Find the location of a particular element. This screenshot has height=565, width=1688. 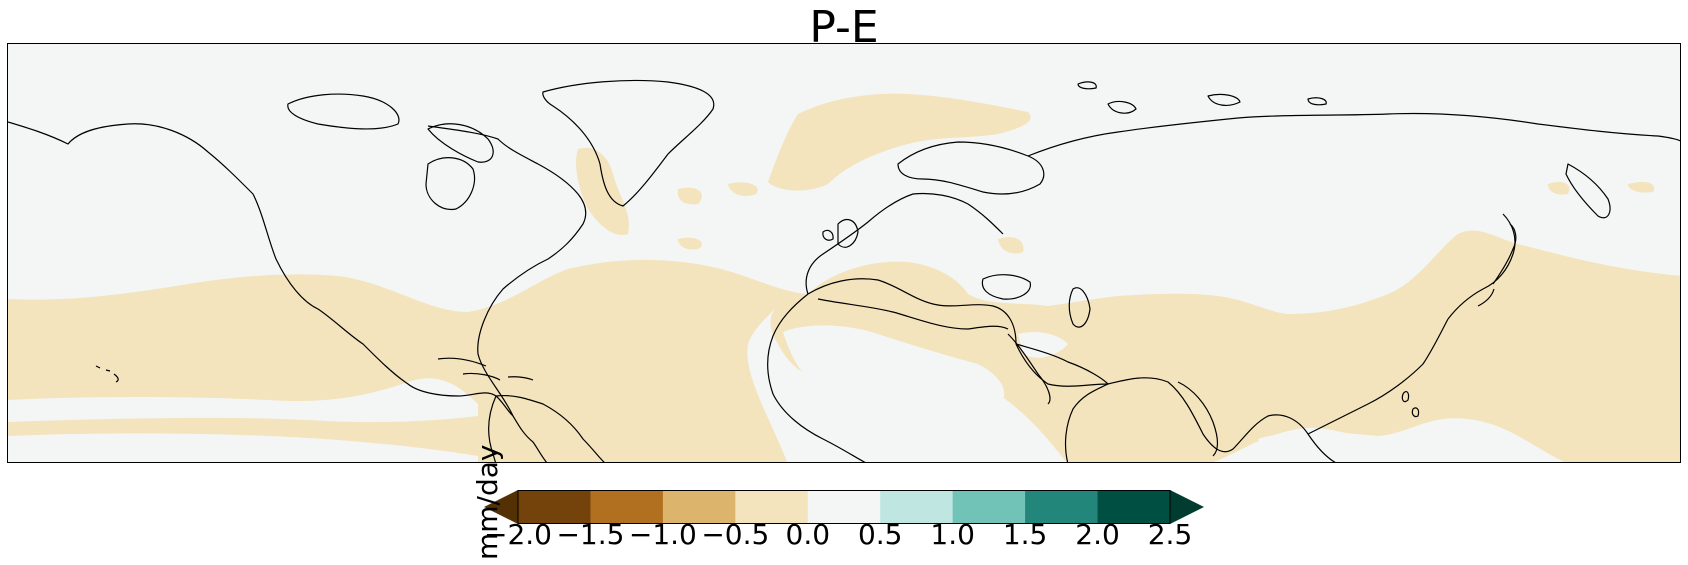

hawaii is located at coordinates (107, 374).